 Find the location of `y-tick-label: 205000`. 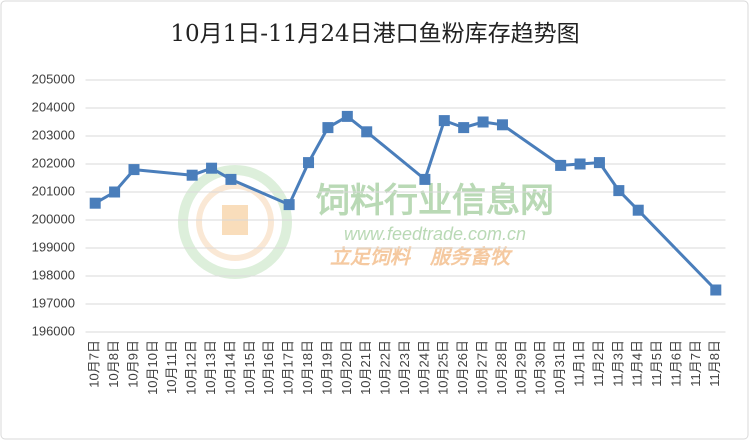

y-tick-label: 205000 is located at coordinates (53, 78).